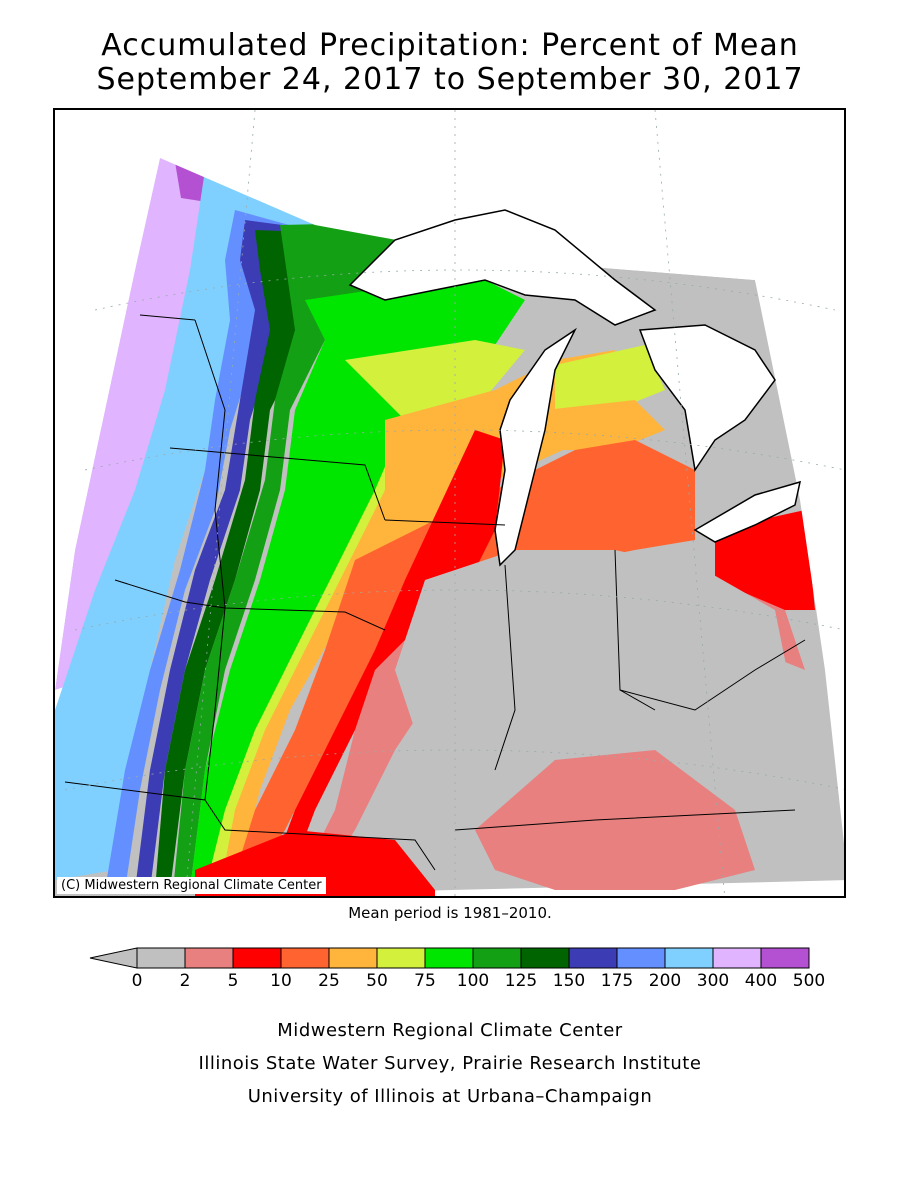  I want to click on legend-labels: 0 2 5 10 25 50 75 100 125 150 175 200 300 400 500, so click(479, 981).